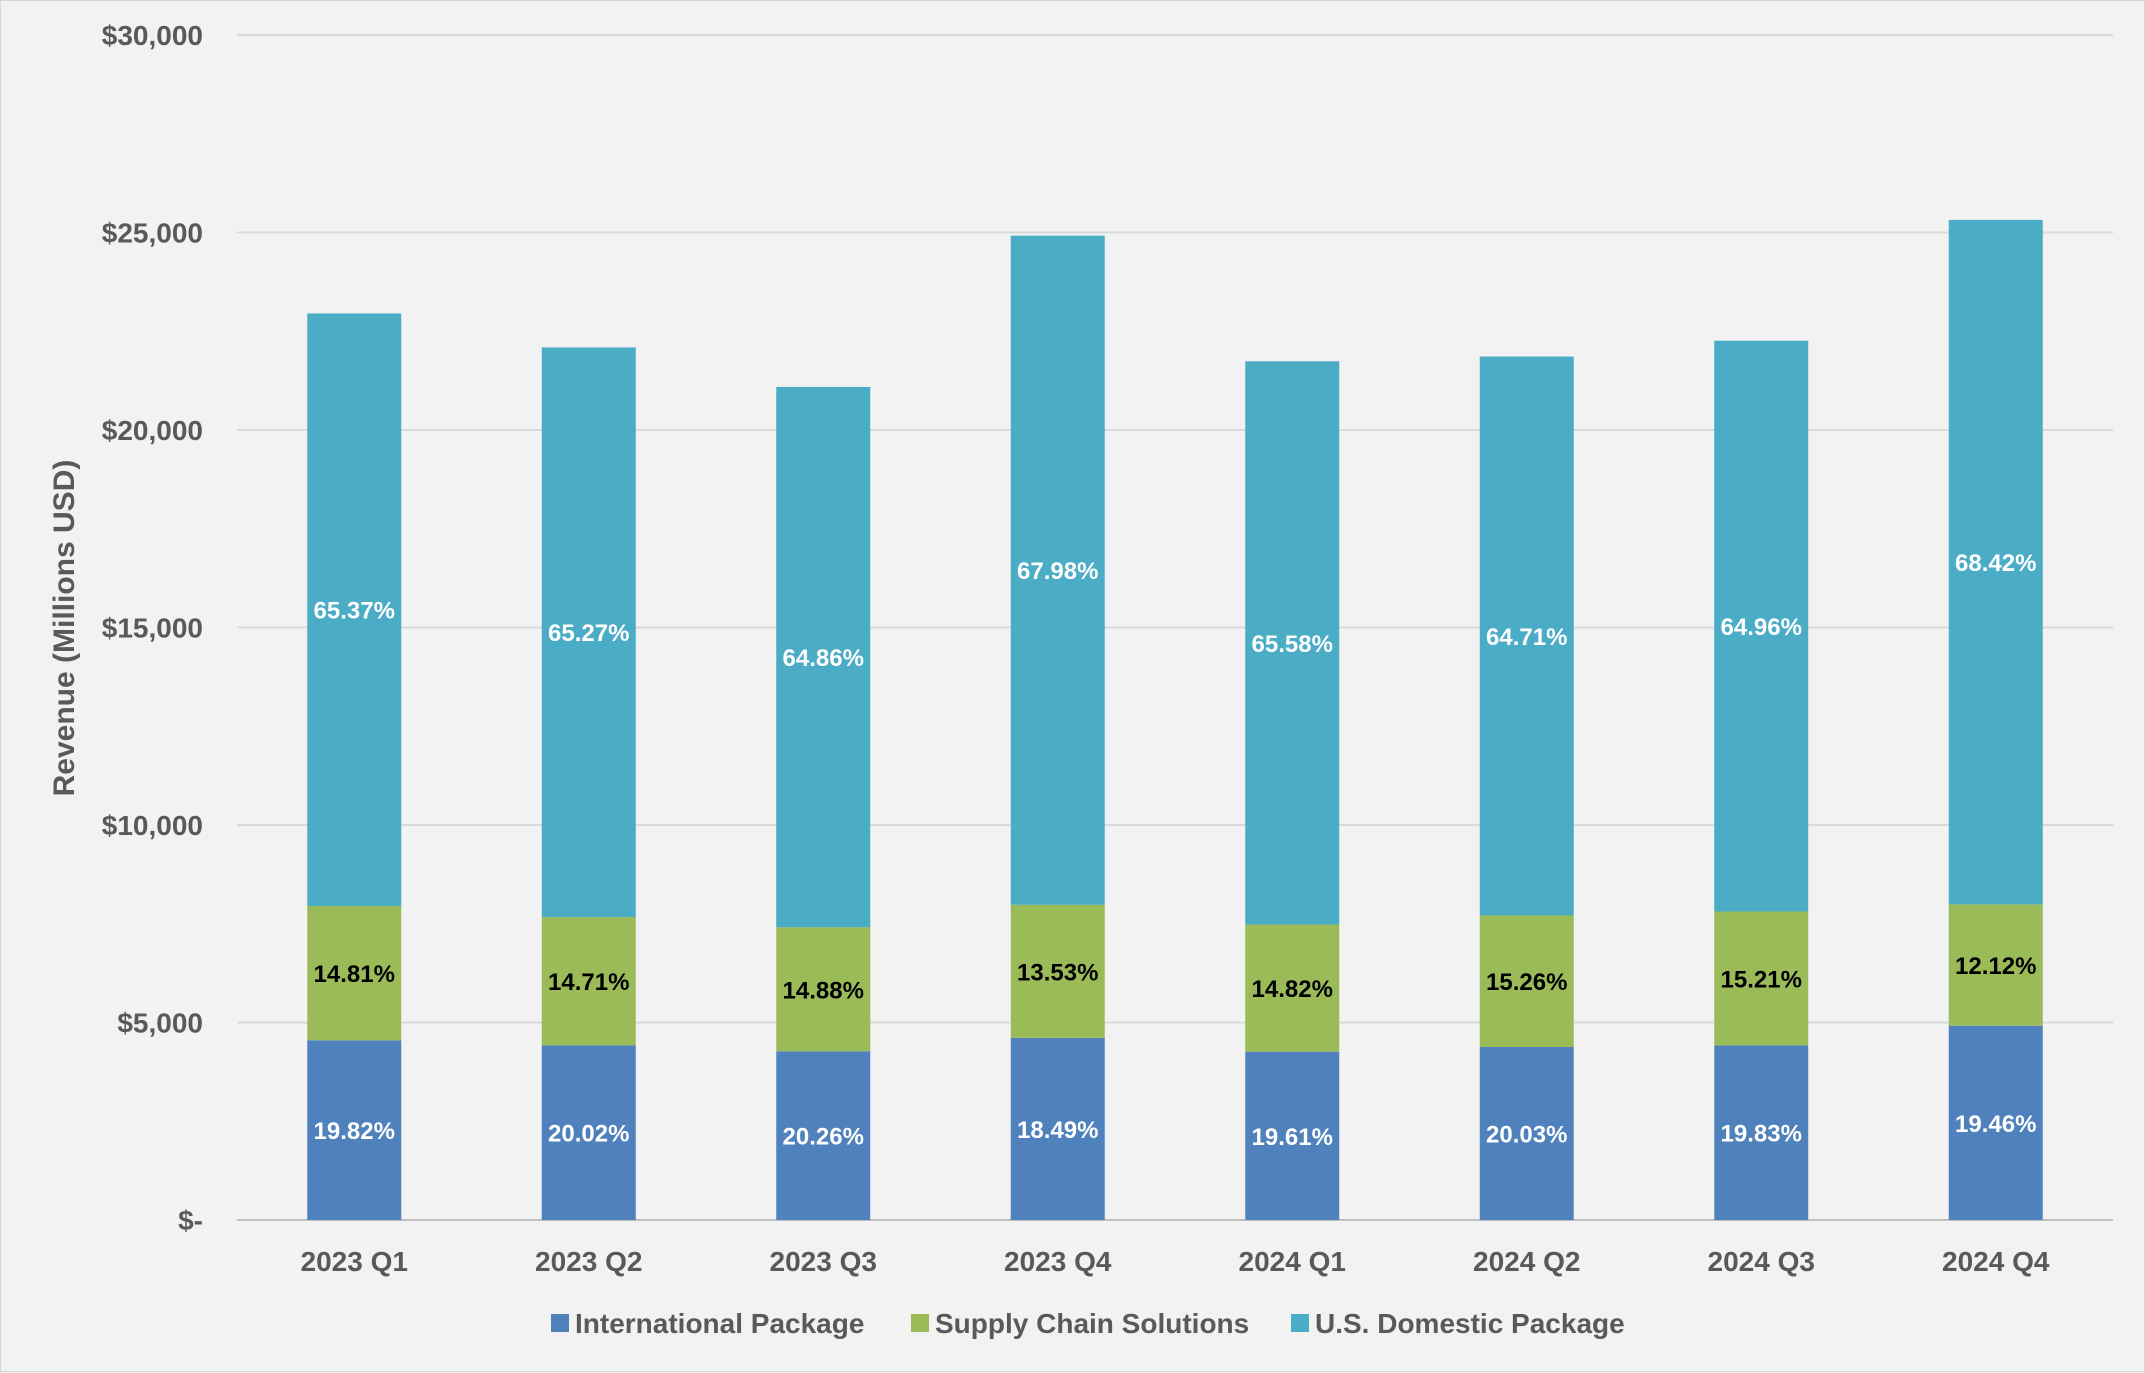 This screenshot has width=2145, height=1373. I want to click on data-label: 65.58%, so click(1292, 644).